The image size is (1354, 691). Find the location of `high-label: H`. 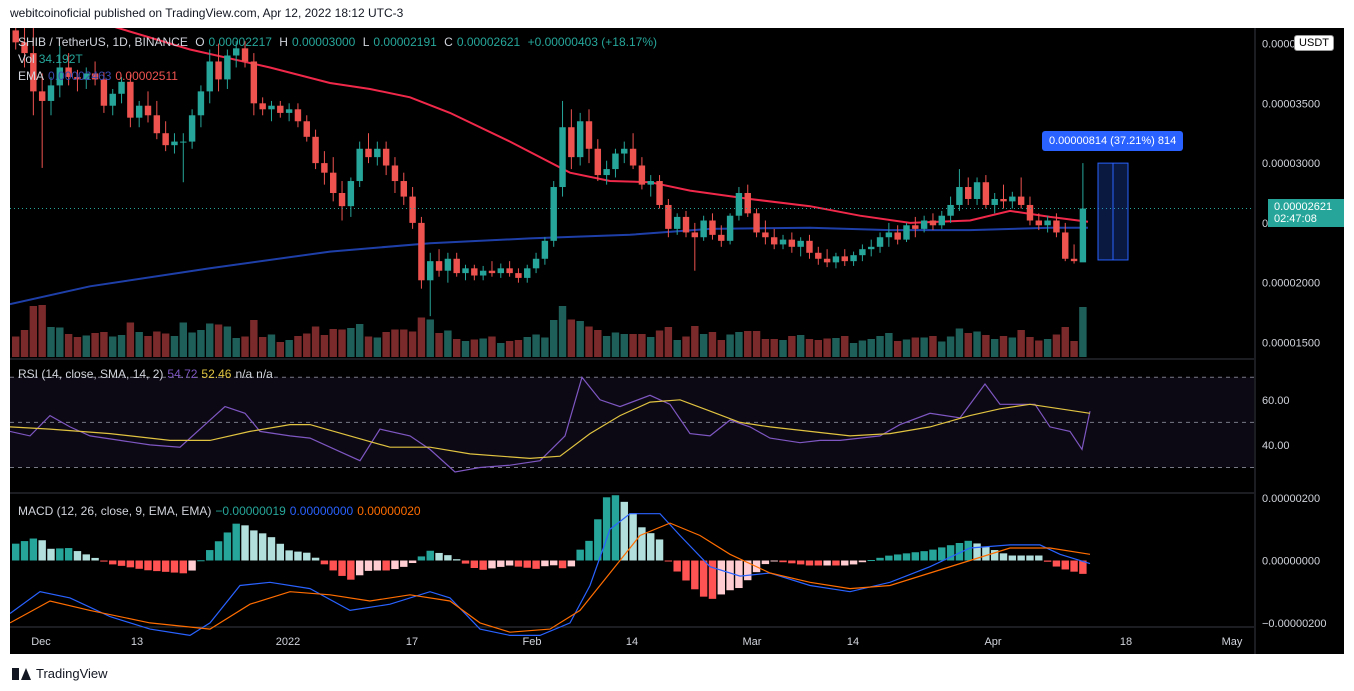

high-label: H is located at coordinates (283, 42).